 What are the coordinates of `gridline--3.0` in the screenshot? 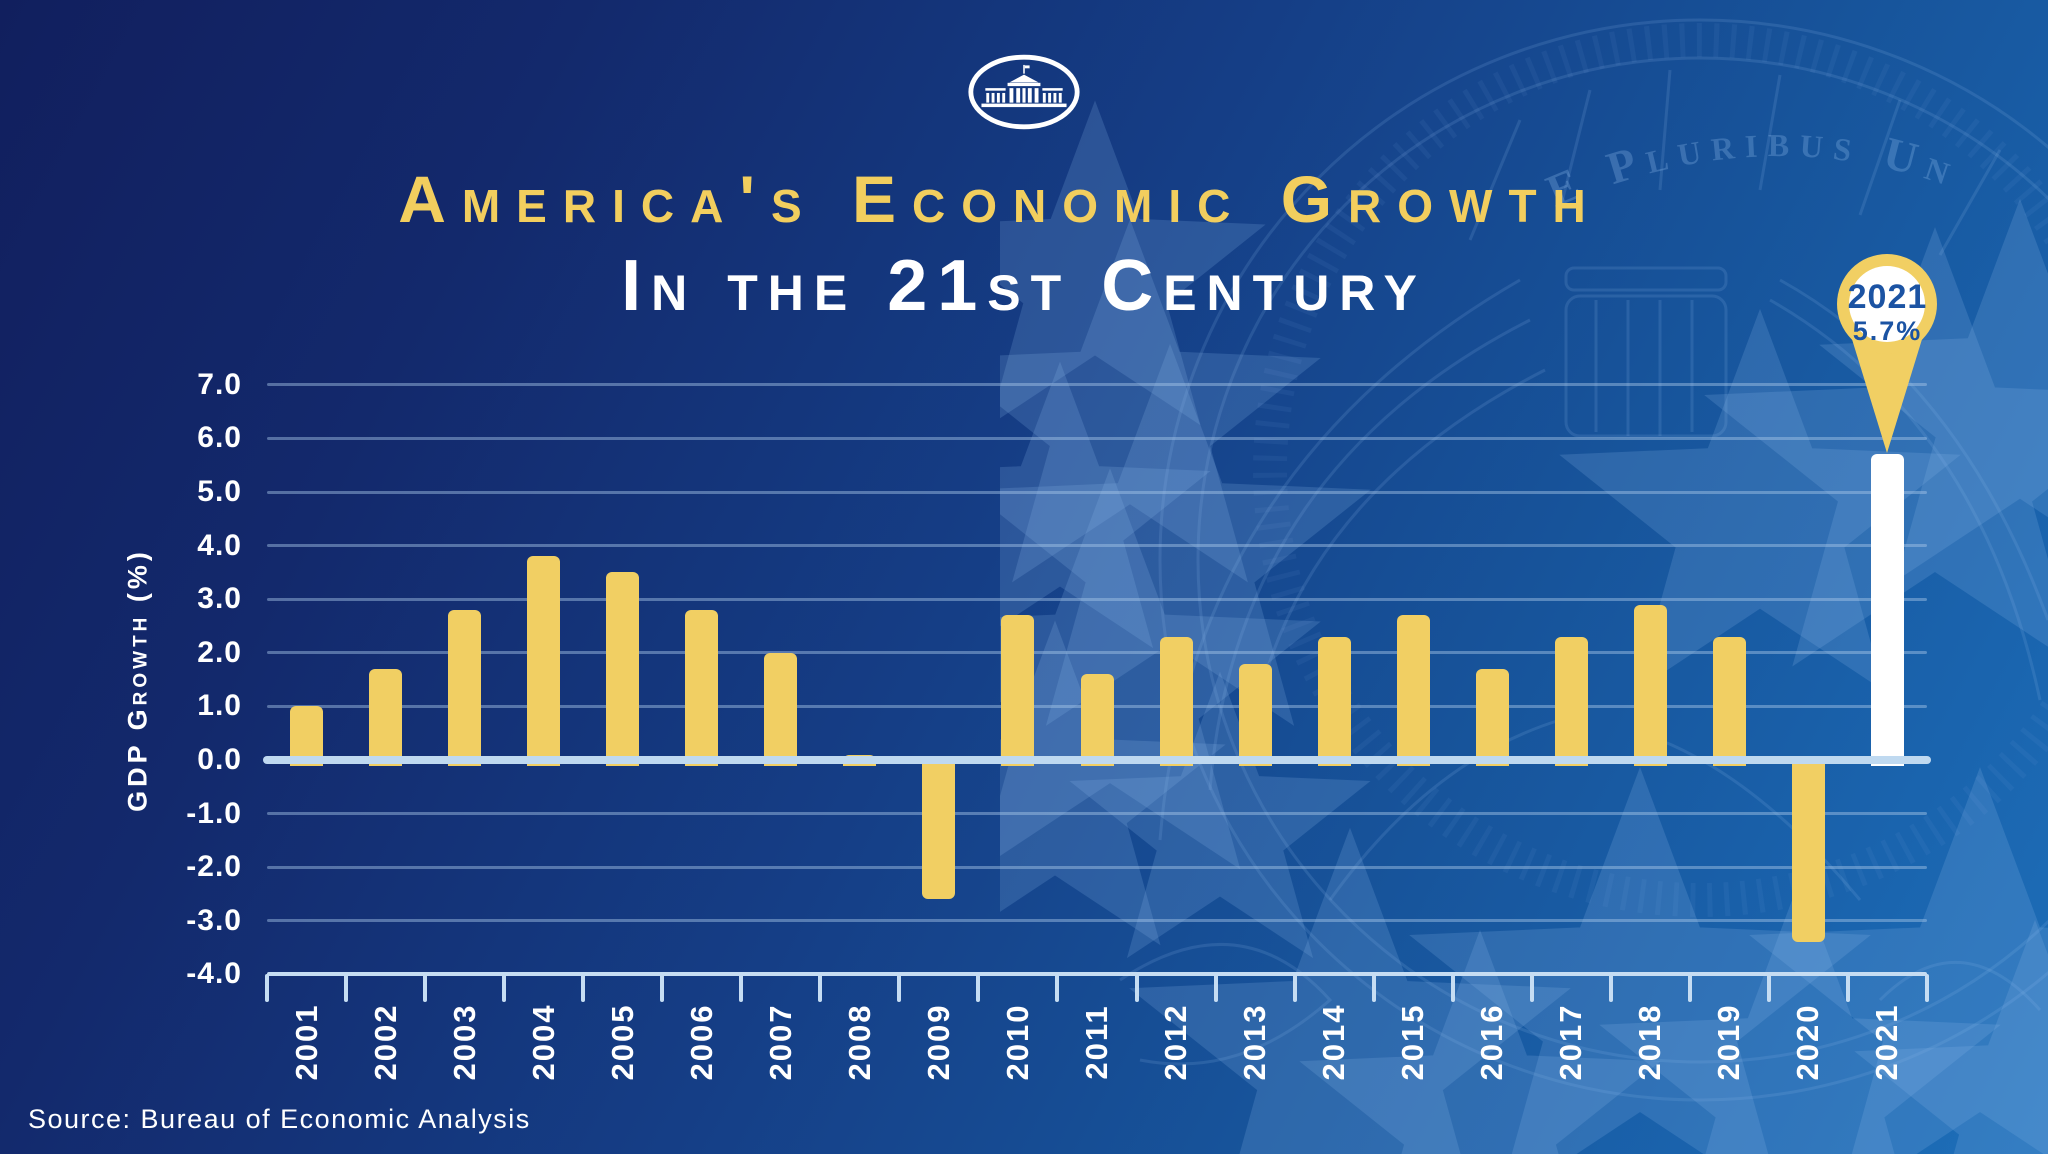 It's located at (1097, 921).